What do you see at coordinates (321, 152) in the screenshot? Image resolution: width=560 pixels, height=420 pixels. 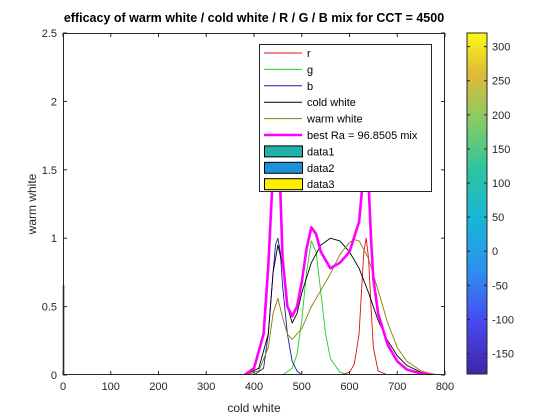 I see `legend-entry-data1: data1` at bounding box center [321, 152].